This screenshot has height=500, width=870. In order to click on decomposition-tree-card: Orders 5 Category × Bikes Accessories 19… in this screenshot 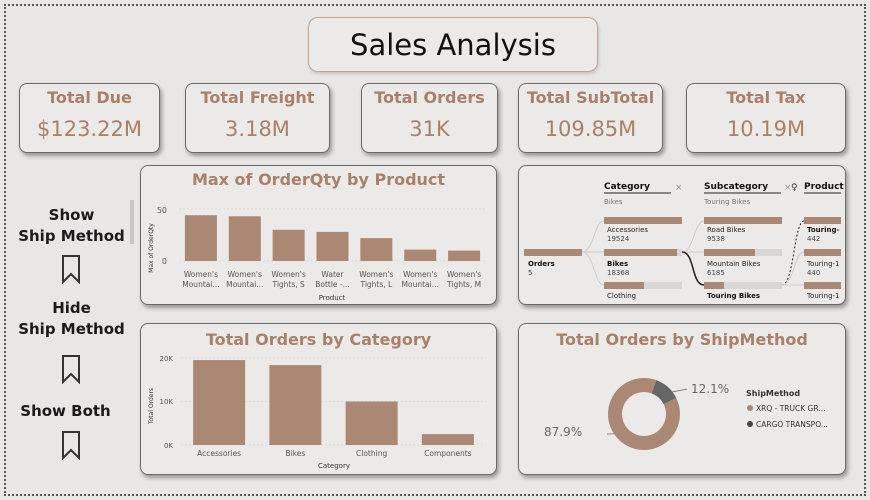, I will do `click(682, 235)`.